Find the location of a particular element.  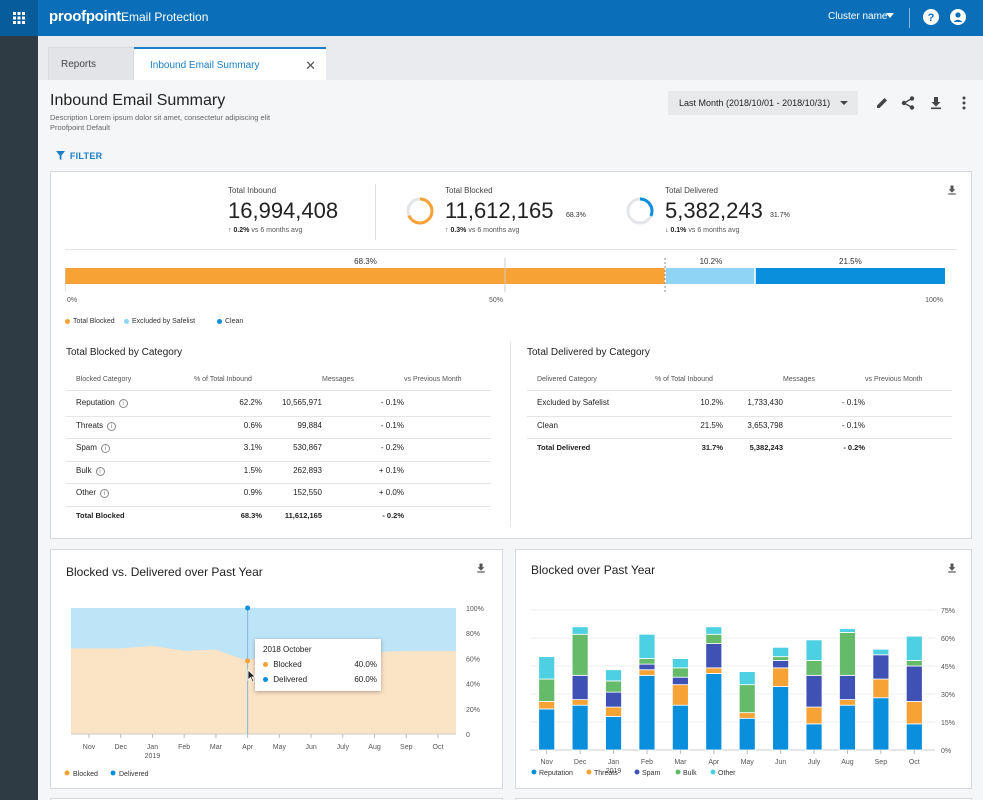

tab-label: Inbound Email Summary is located at coordinates (205, 65).